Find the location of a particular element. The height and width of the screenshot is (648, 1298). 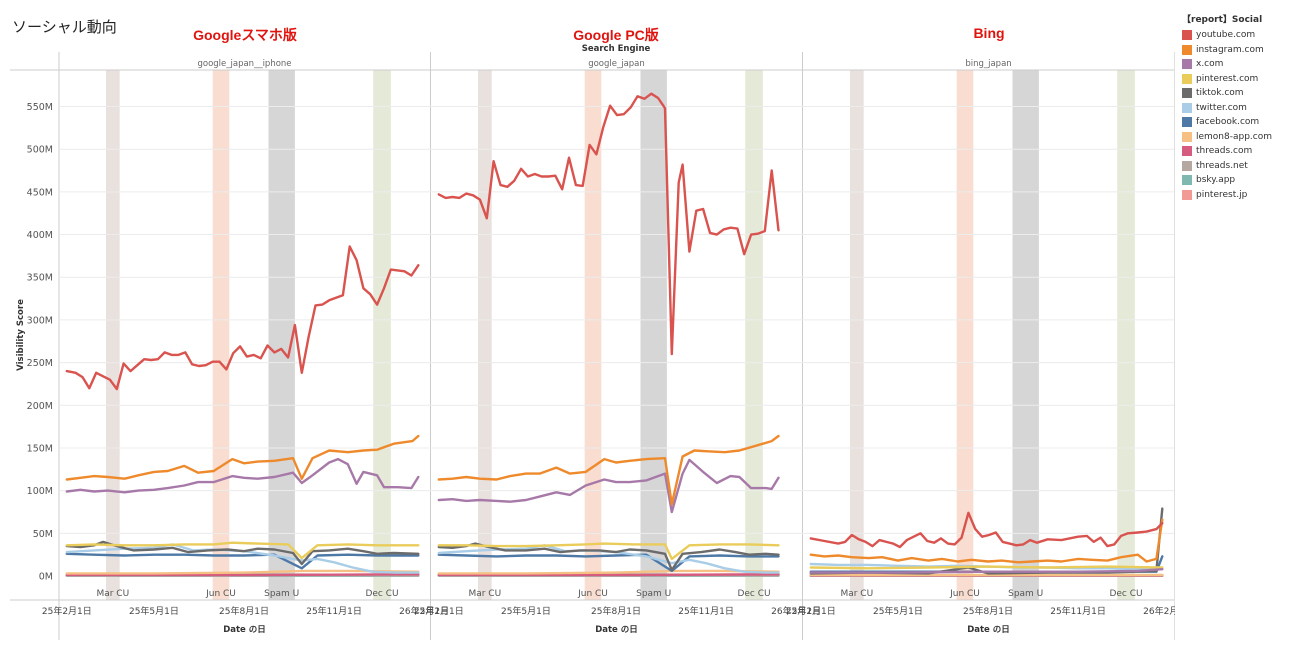

legend-item-bsky-app: bsky.app is located at coordinates (1227, 180).